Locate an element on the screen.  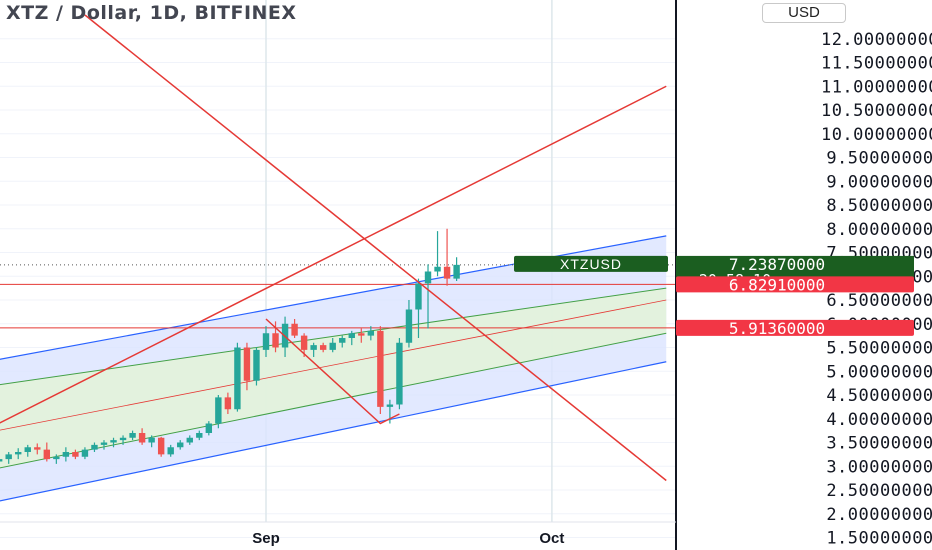
symbol-tag-label: XTZUSD is located at coordinates (591, 264).